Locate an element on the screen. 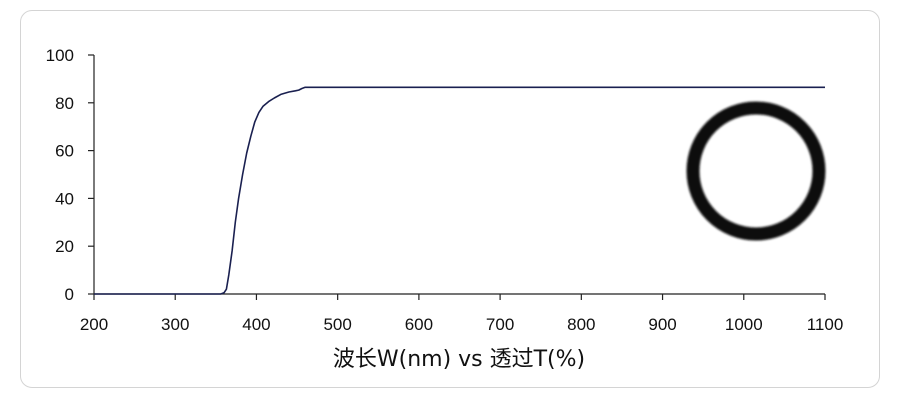  x-tick-label: 500 is located at coordinates (337, 324).